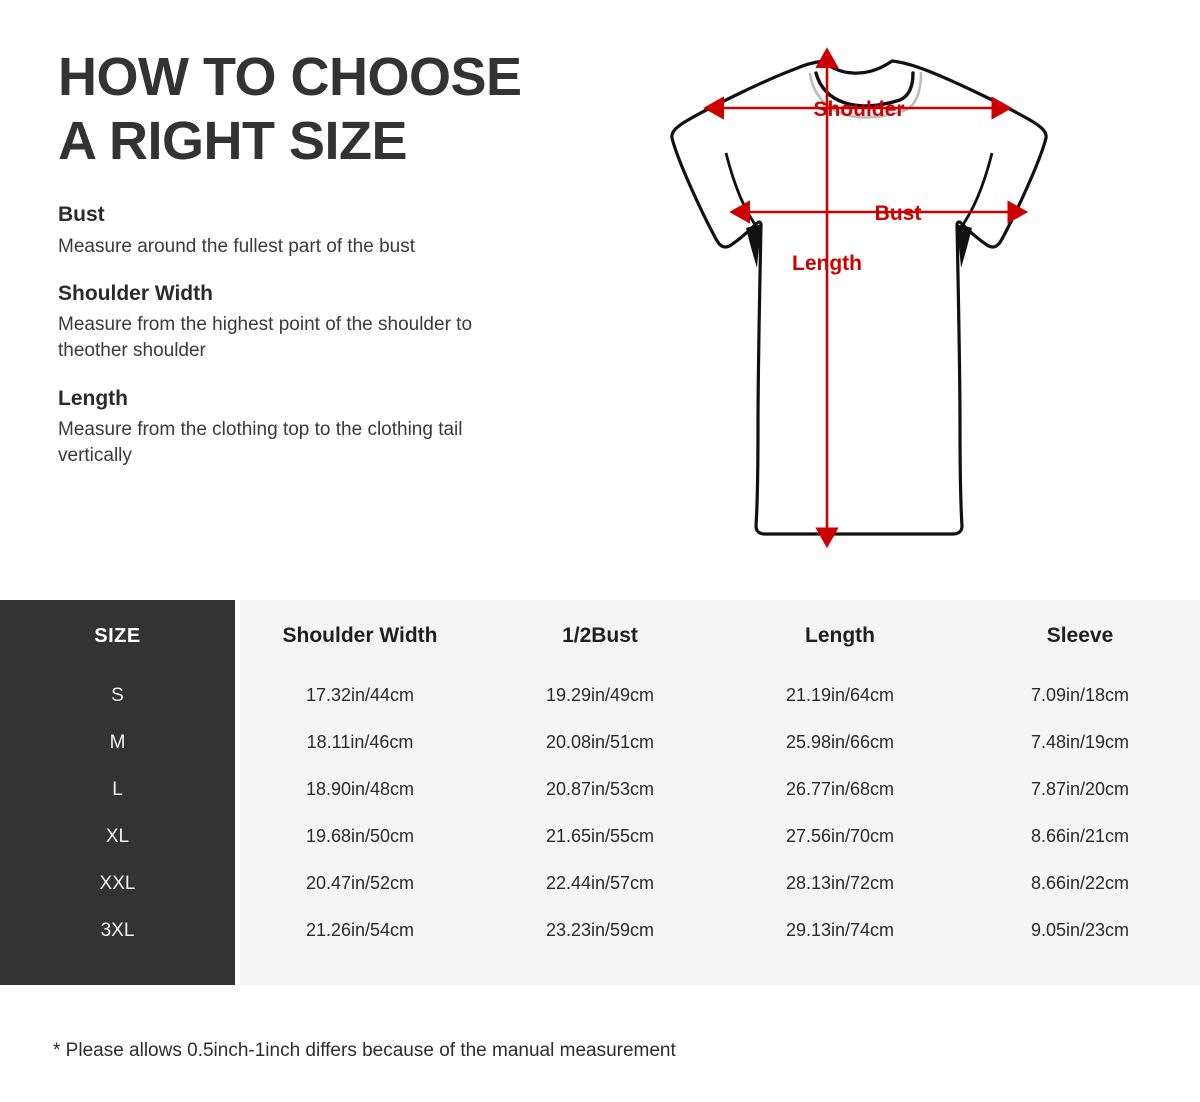  I want to click on header-size: SIZE, so click(117, 635).